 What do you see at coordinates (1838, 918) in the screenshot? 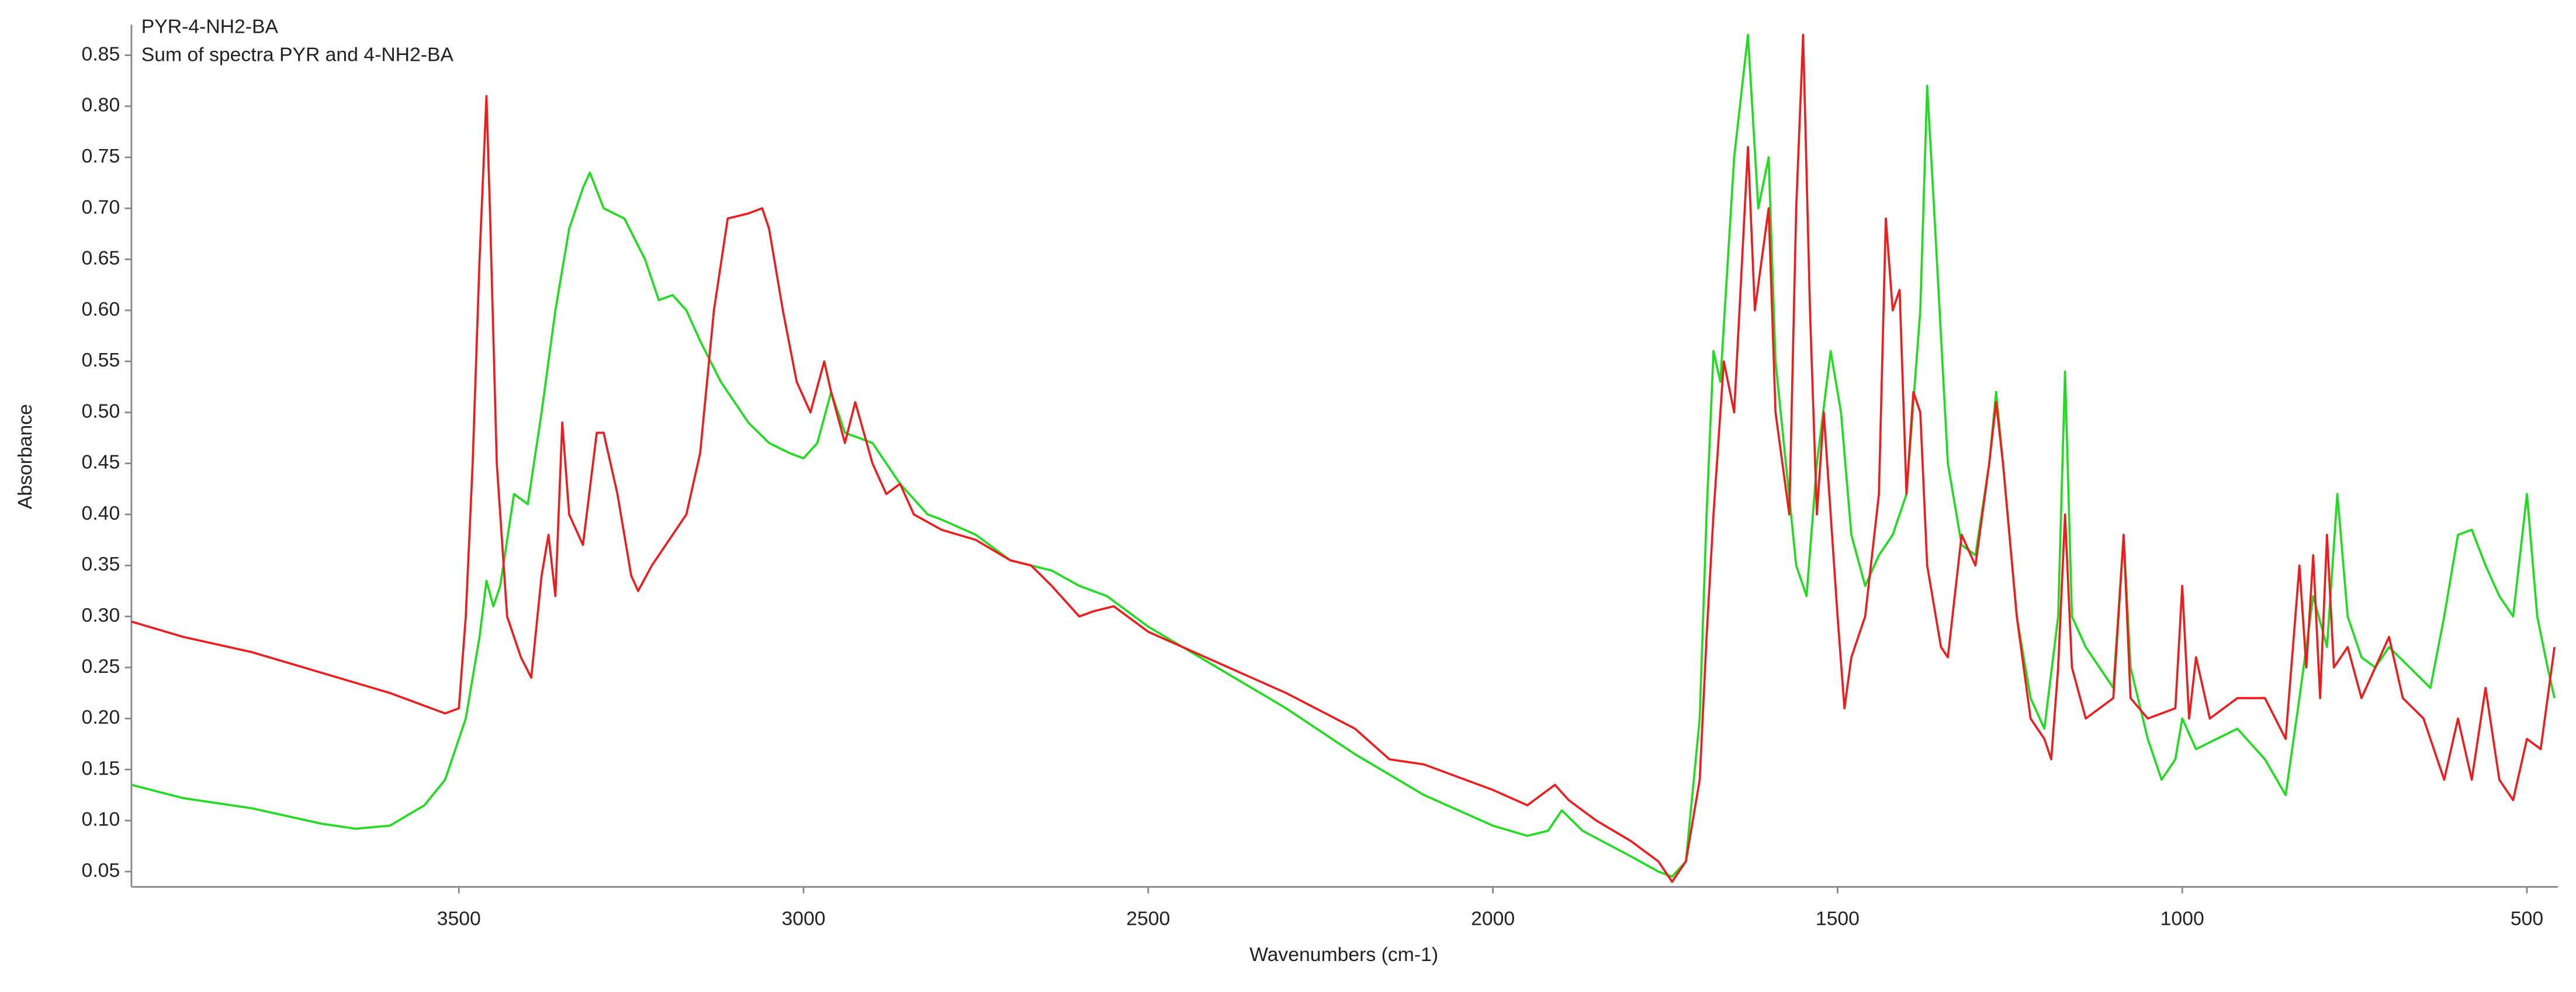
I see `x-tick-label: 1500` at bounding box center [1838, 918].